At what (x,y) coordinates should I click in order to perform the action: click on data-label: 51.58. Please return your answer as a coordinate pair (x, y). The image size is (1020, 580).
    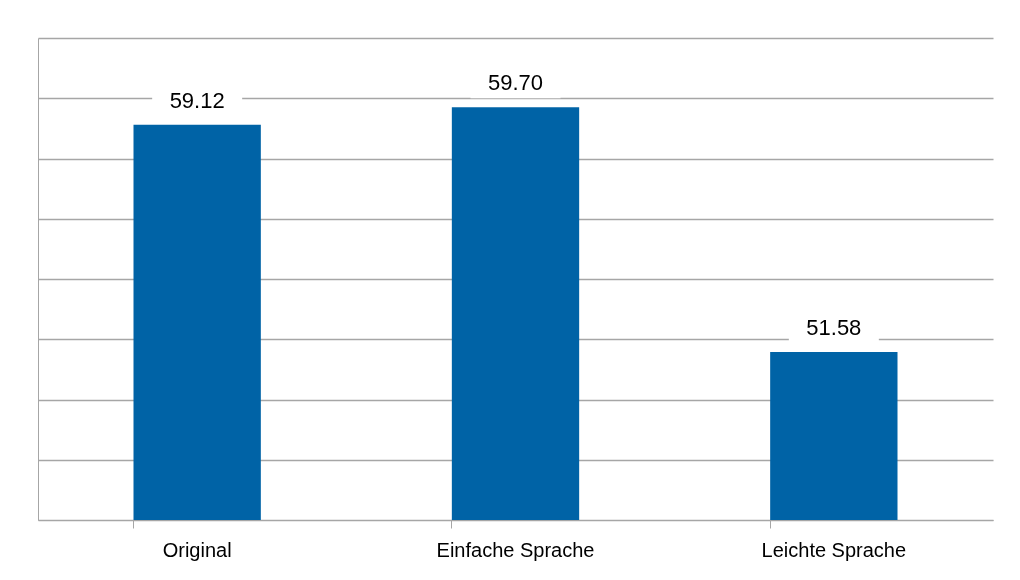
    Looking at the image, I should click on (834, 327).